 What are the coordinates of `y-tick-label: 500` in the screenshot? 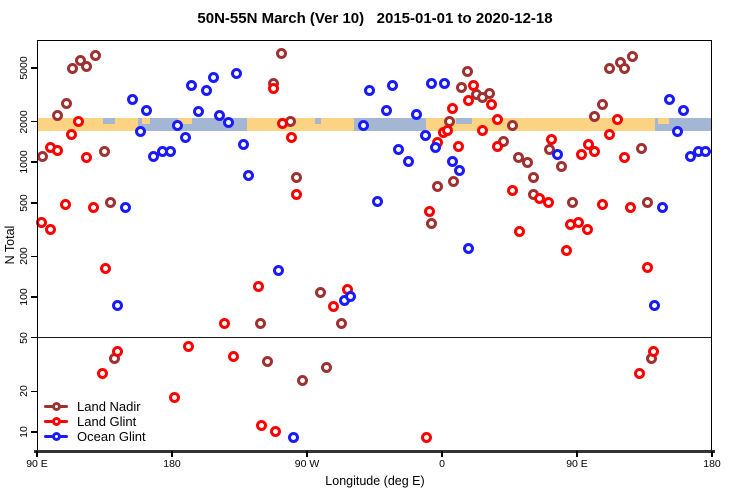 It's located at (24, 203).